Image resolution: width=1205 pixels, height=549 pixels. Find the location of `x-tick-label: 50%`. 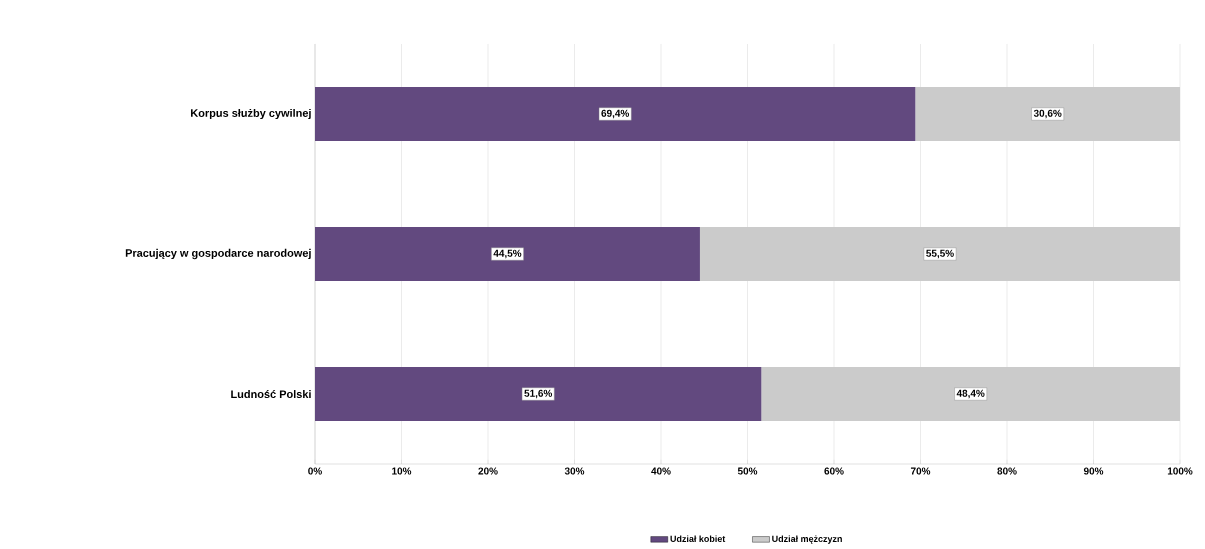

x-tick-label: 50% is located at coordinates (747, 471).